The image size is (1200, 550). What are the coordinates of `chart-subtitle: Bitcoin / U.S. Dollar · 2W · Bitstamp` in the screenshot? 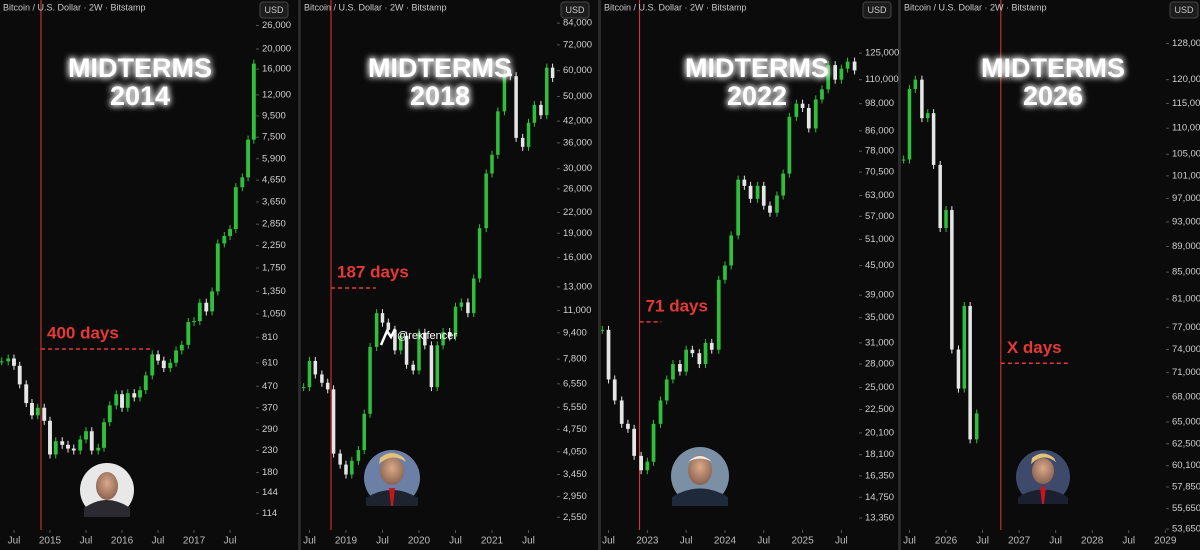 It's located at (975, 7).